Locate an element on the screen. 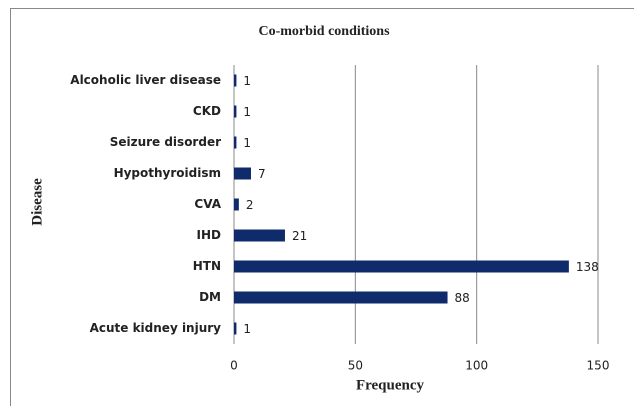 The image size is (634, 406). x-tick-label: 150 is located at coordinates (598, 366).